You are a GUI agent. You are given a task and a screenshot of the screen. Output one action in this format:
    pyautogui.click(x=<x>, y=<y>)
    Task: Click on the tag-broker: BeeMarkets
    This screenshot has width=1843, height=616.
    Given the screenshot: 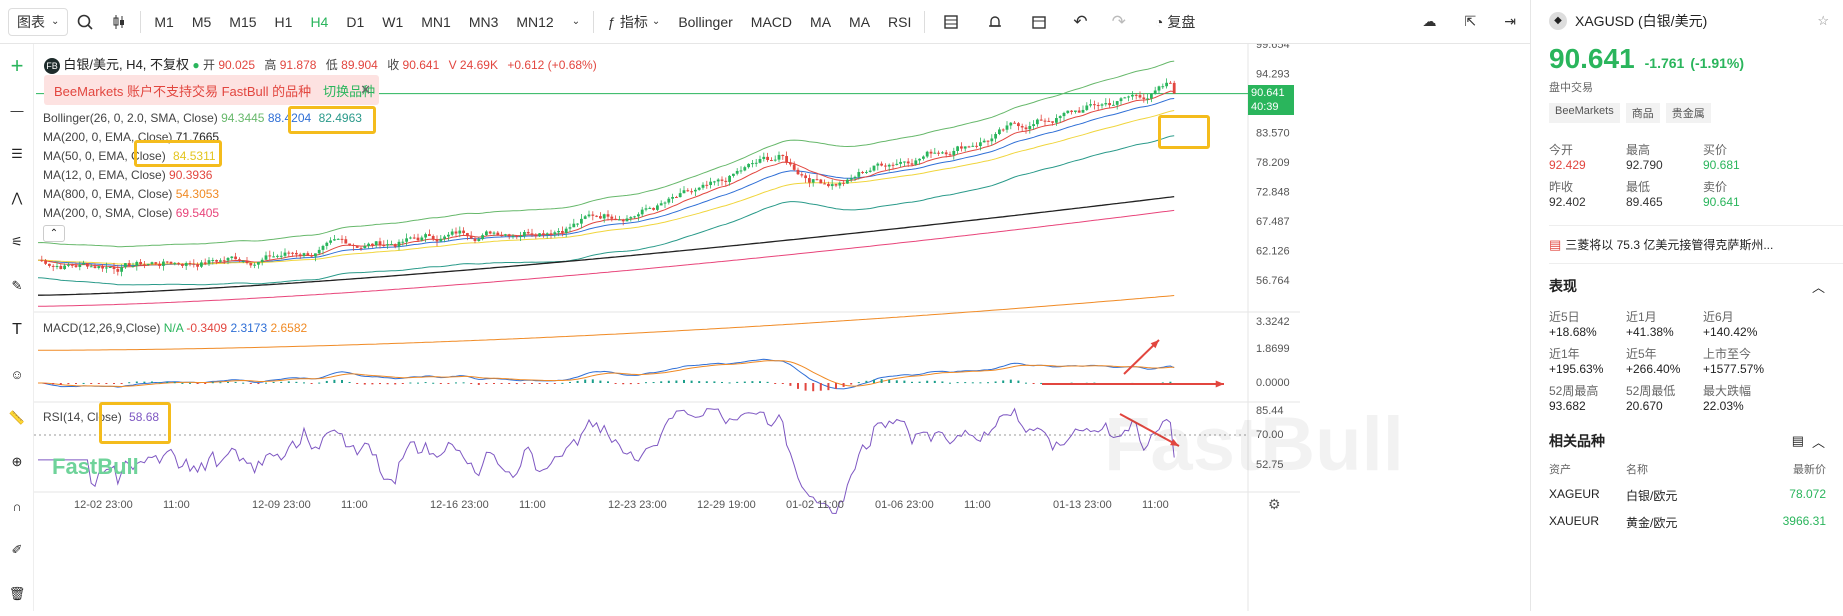 What is the action you would take?
    pyautogui.click(x=1584, y=113)
    